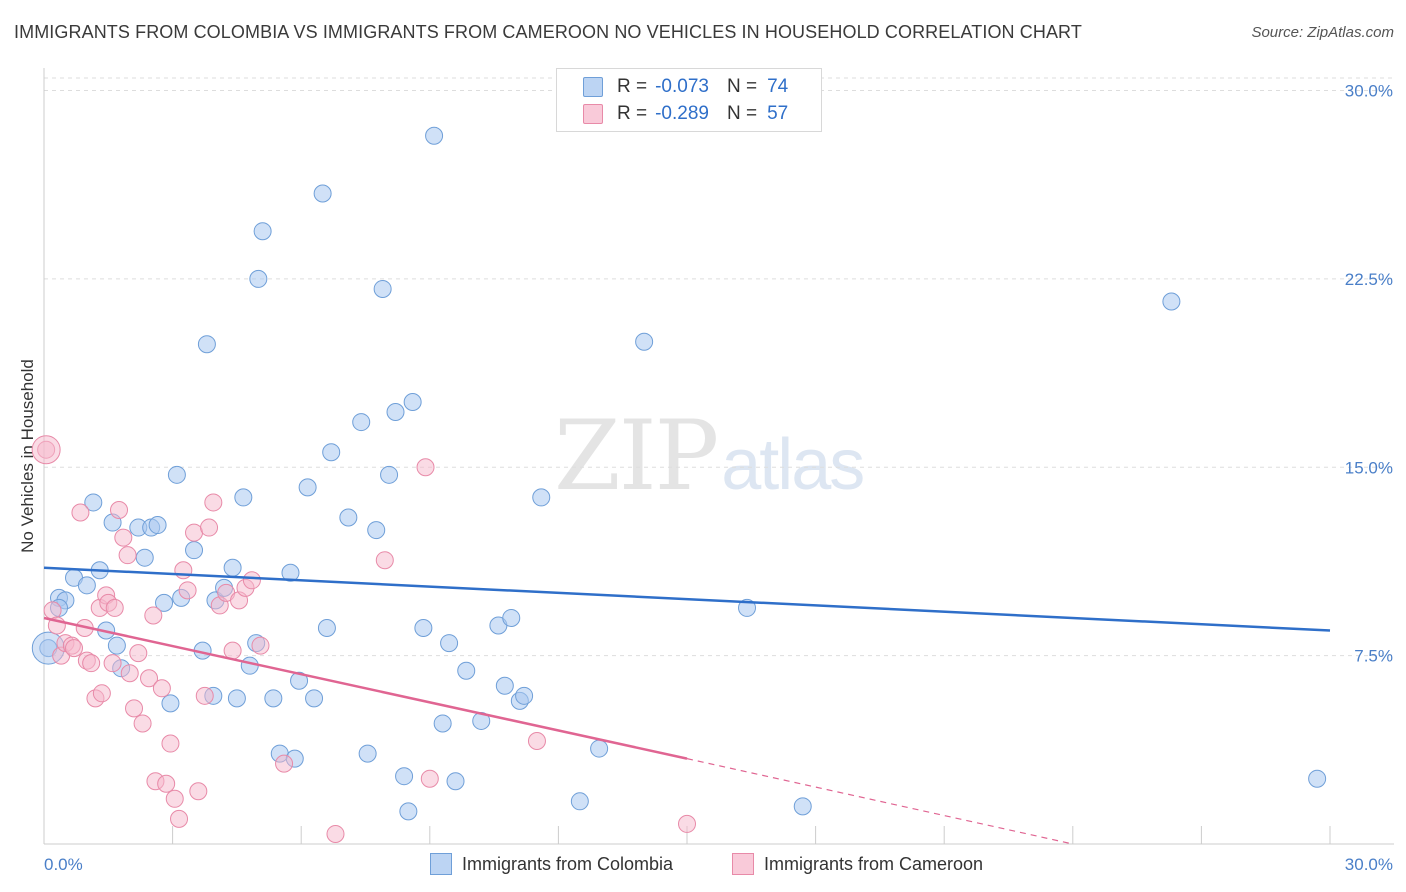  I want to click on cameroon-legend-swatch, so click(743, 864).